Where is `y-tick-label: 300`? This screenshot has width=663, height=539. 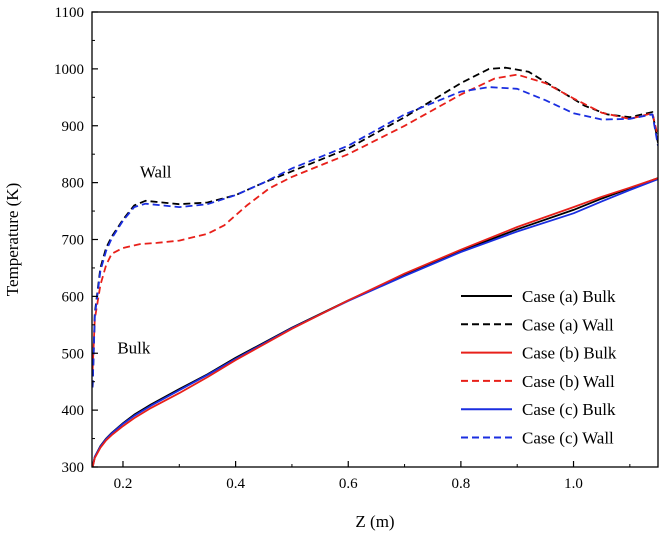
y-tick-label: 300 is located at coordinates (73, 468).